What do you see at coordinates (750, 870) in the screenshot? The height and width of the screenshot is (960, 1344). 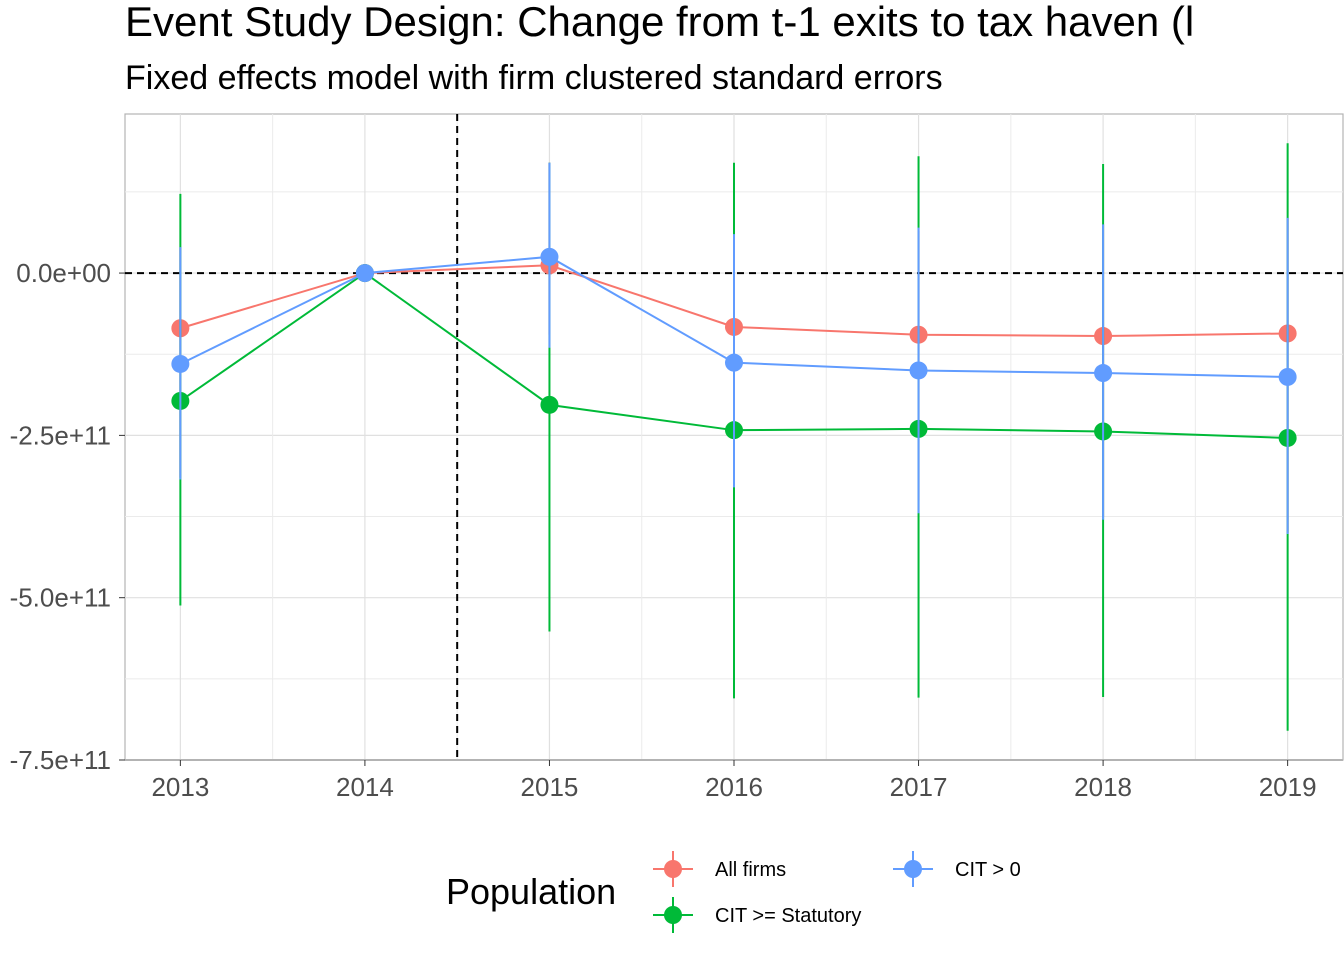 I see `legend-label: All firms` at bounding box center [750, 870].